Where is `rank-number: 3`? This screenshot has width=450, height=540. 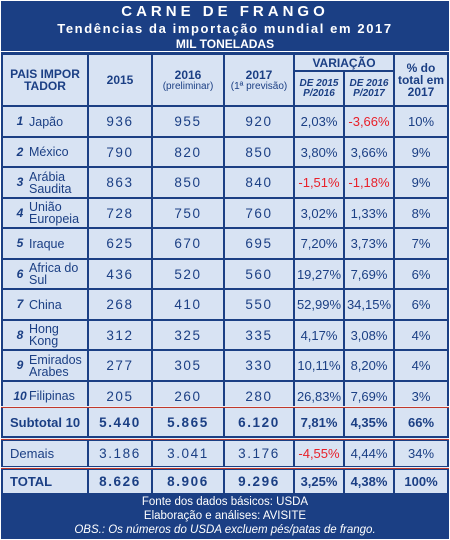 rank-number: 3 is located at coordinates (20, 182).